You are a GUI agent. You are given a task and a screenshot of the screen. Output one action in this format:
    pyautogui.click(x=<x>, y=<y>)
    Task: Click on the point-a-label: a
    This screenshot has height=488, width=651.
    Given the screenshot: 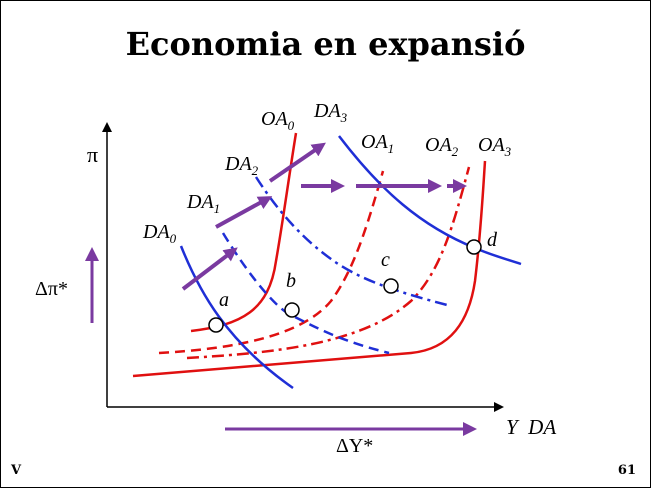 What is the action you would take?
    pyautogui.click(x=224, y=300)
    